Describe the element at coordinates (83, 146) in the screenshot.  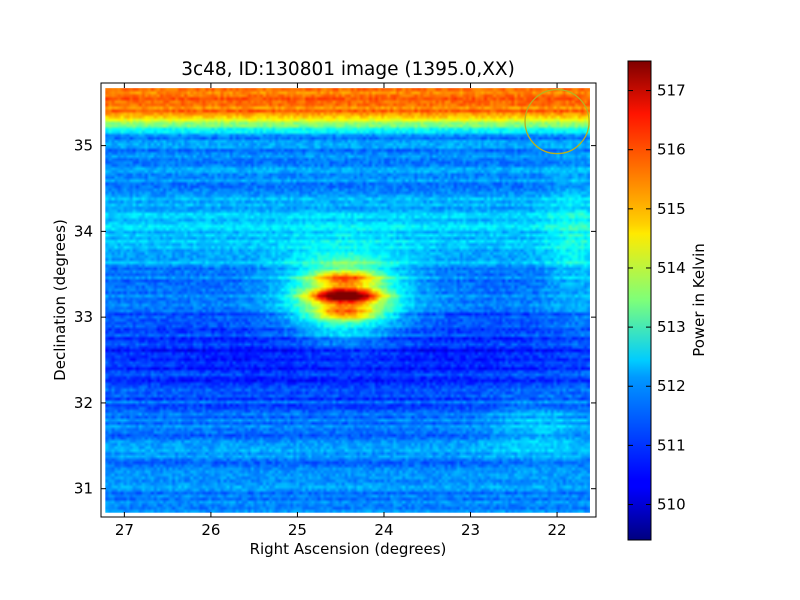
I see `y-tick-label: 35` at that location.